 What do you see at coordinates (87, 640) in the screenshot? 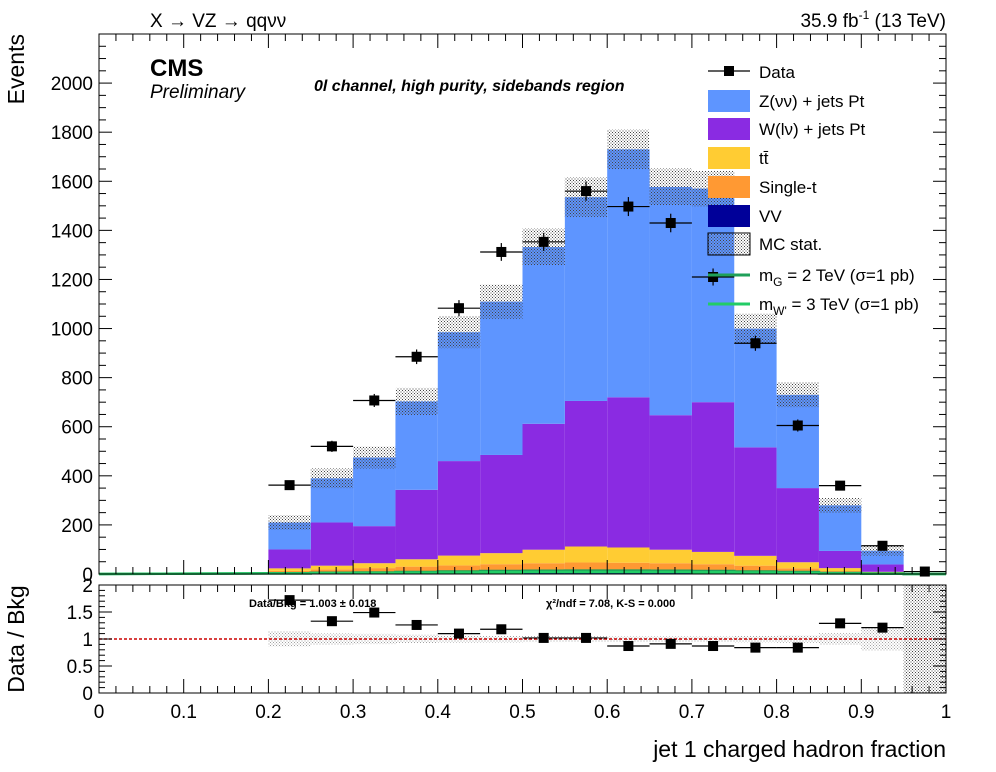
I see `ratio-y-tick-label-1: 1` at bounding box center [87, 640].